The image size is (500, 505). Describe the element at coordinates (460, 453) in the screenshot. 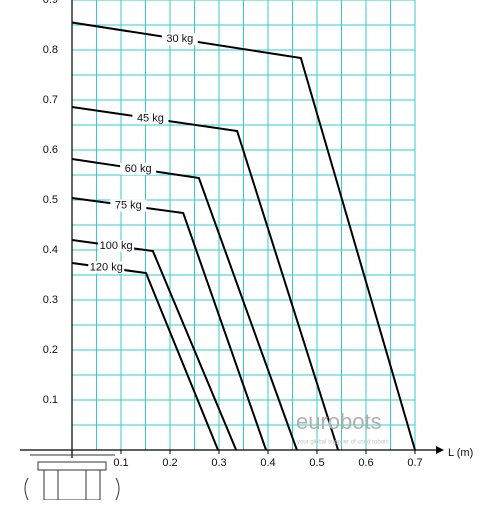

I see `x-axis-label: L (m)` at that location.